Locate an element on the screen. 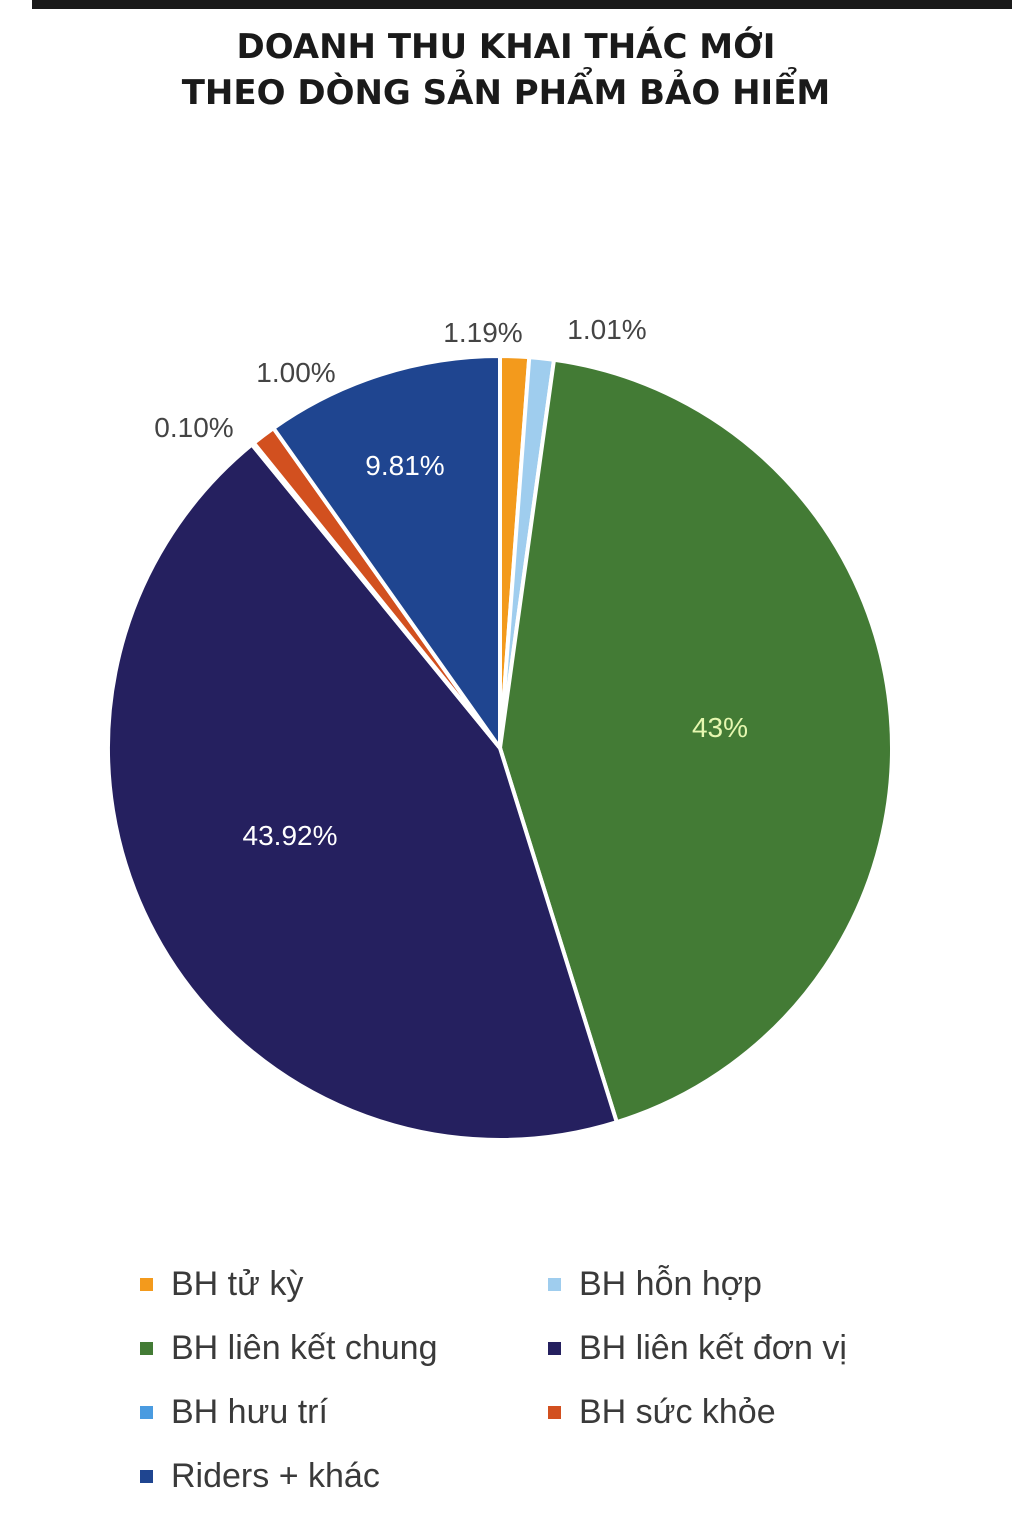 This screenshot has width=1012, height=1535. data-label-bh-tu-ky: 1.19% is located at coordinates (482, 332).